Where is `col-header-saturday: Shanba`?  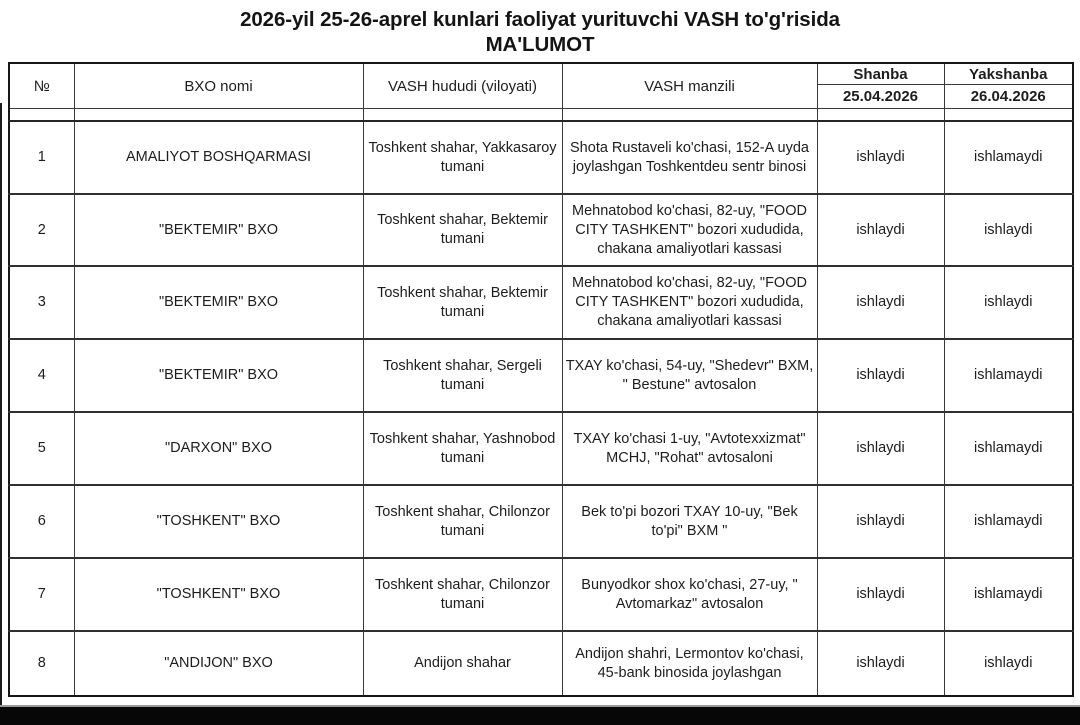 col-header-saturday: Shanba is located at coordinates (880, 73).